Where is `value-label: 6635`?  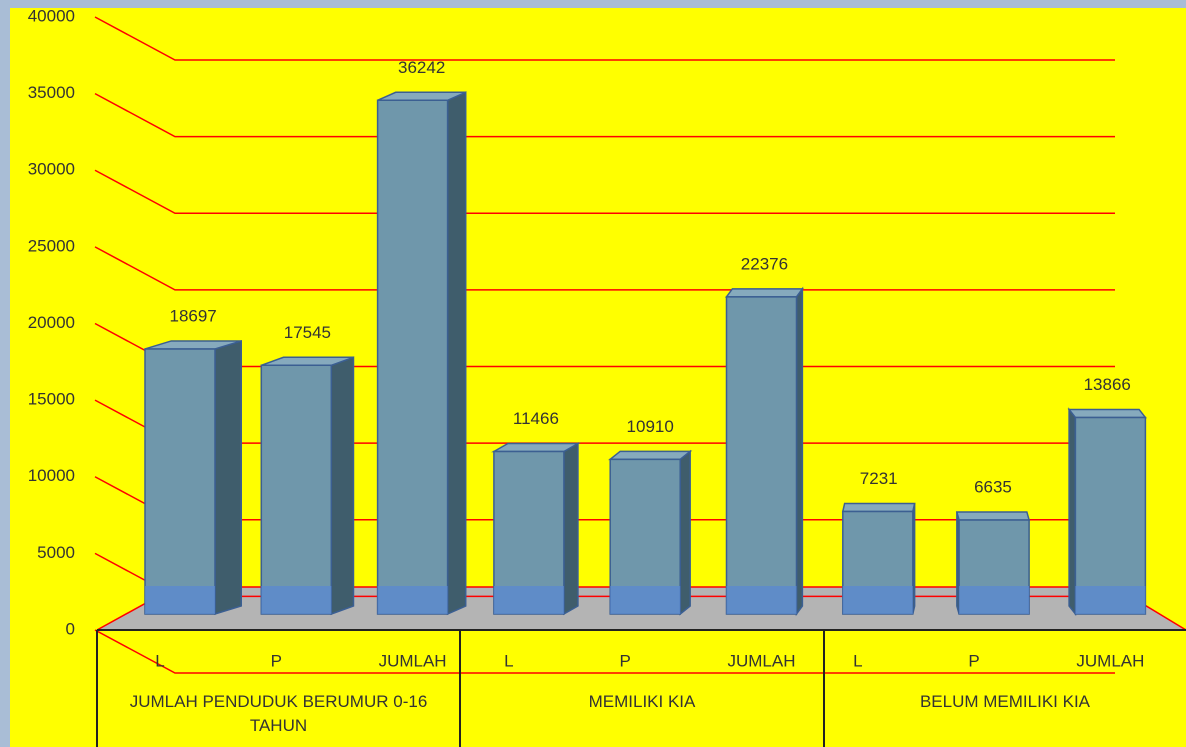 value-label: 6635 is located at coordinates (993, 486).